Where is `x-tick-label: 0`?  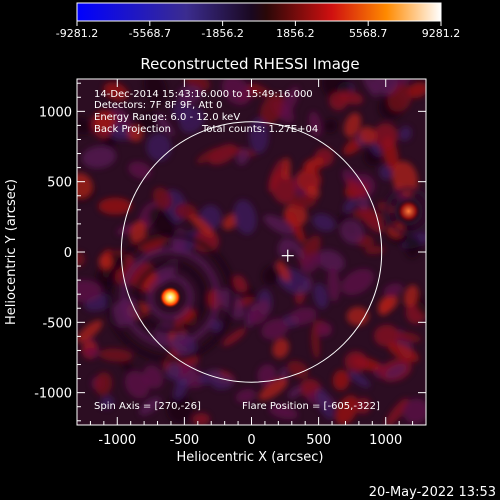
x-tick-label: 0 is located at coordinates (251, 440).